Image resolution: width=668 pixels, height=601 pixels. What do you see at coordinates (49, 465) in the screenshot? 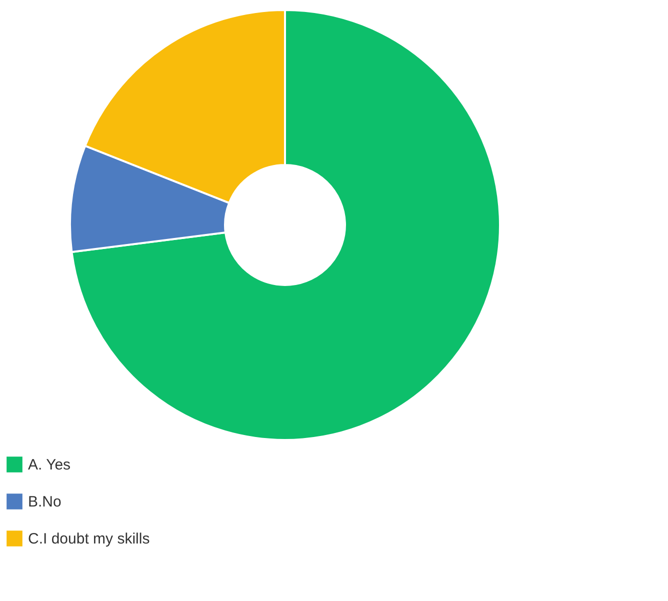
I see `legend-label: A. Yes` at bounding box center [49, 465].